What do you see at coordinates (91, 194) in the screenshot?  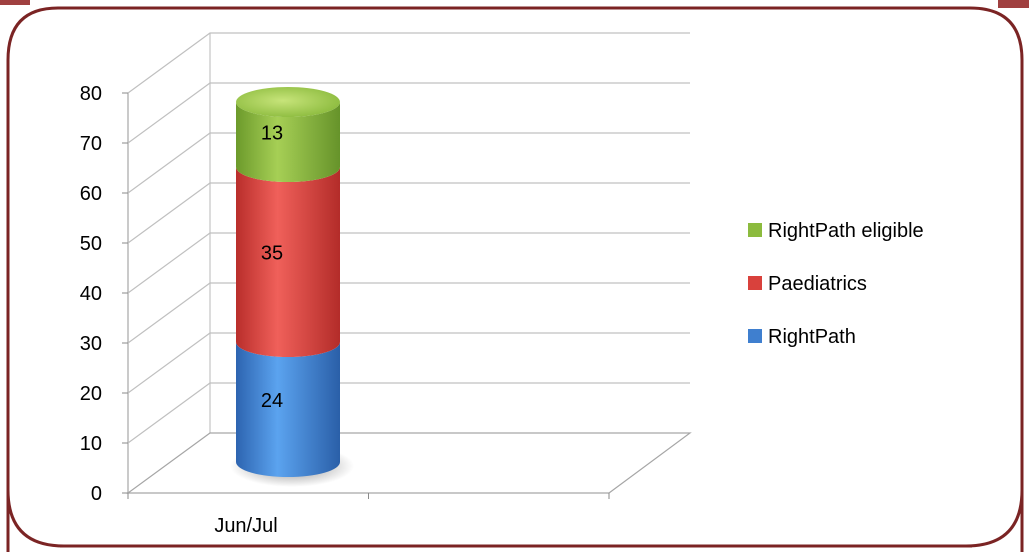 I see `y-tick-label: 60` at bounding box center [91, 194].